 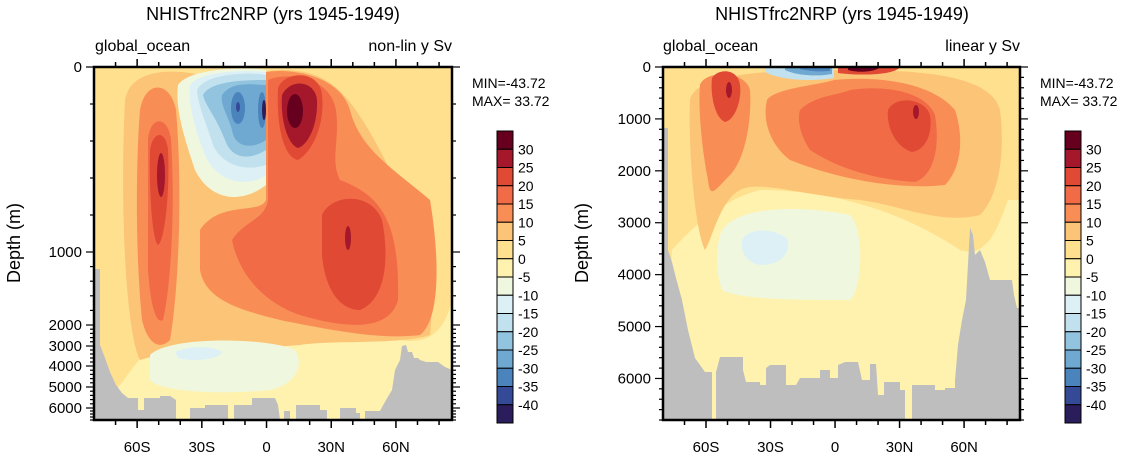 I want to click on right-max-label: MAX= 33.72, so click(x=1079, y=101).